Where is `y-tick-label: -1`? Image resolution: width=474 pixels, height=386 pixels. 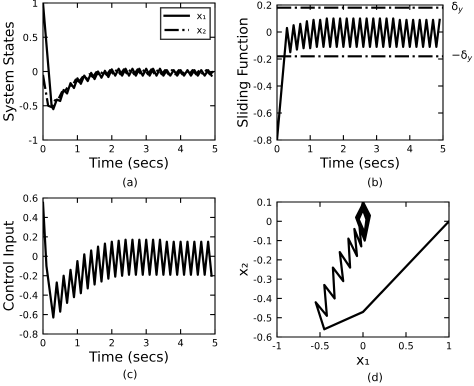 y-tick-label: -1 is located at coordinates (33, 140).